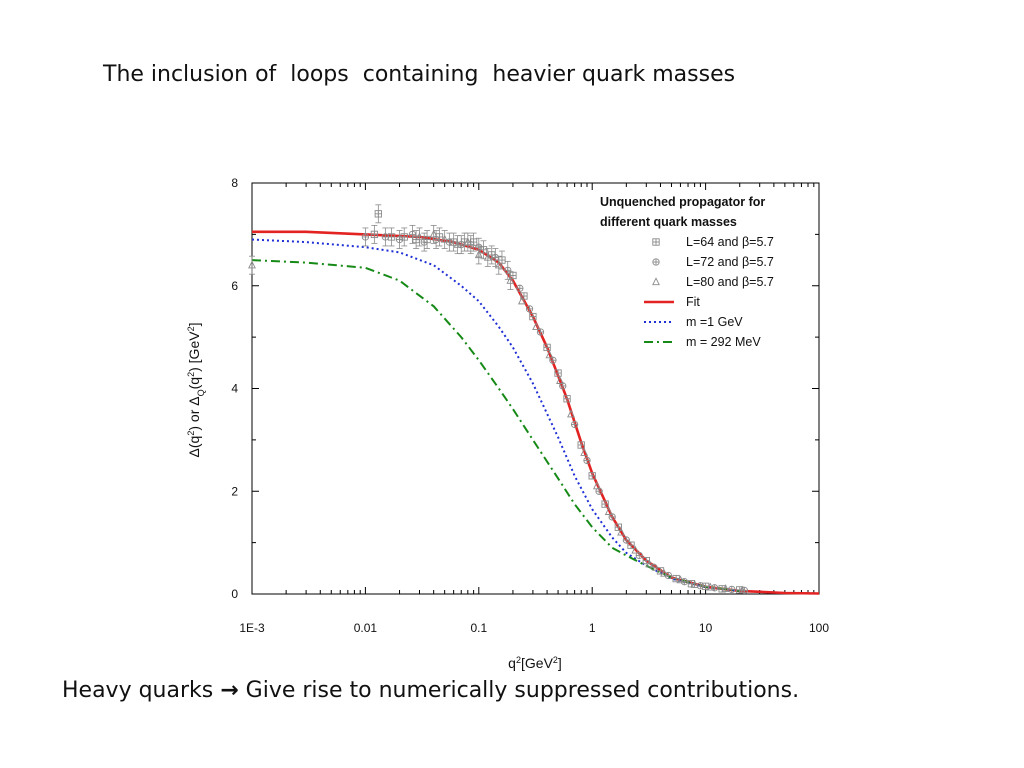  Describe the element at coordinates (234, 286) in the screenshot. I see `y-tick-label: 6` at that location.